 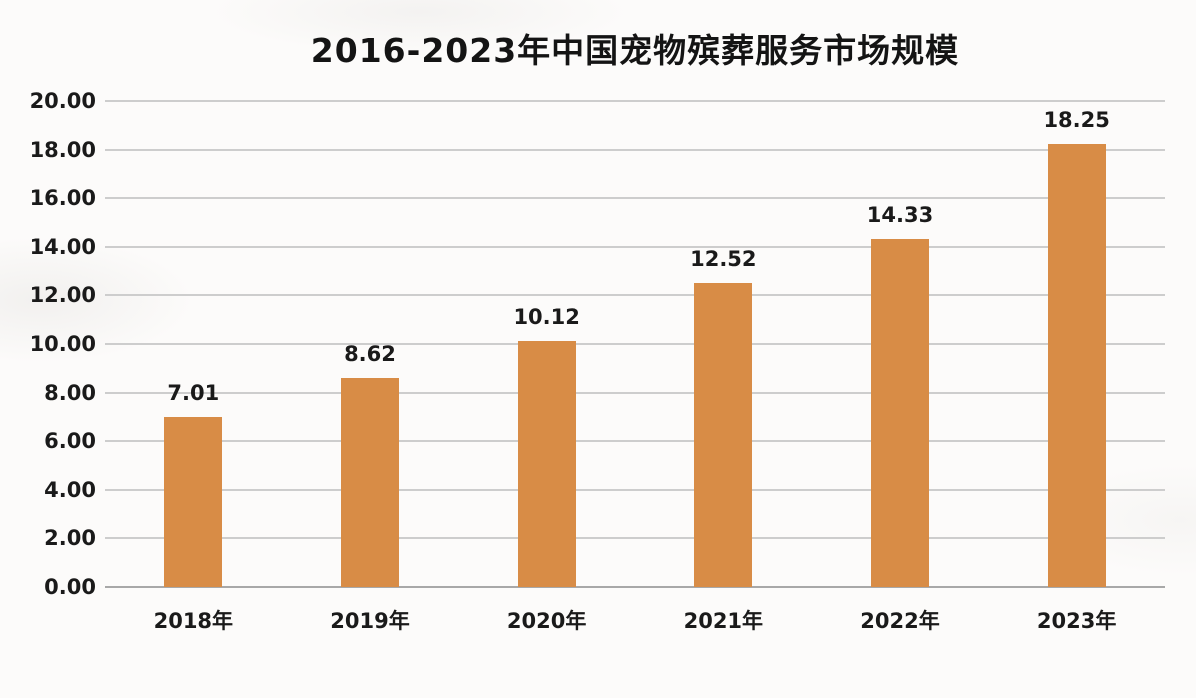 I want to click on y-axis-tick-label: 10.00, so click(x=62, y=344).